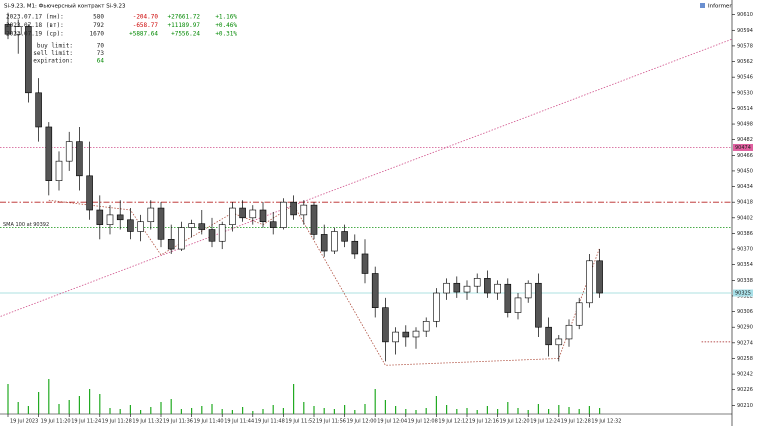 The height and width of the screenshot is (426, 758). I want to click on y-tick-label: 90434, so click(745, 187).